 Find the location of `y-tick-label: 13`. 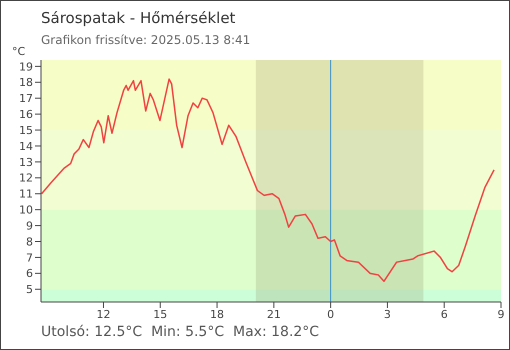

y-tick-label: 13 is located at coordinates (26, 162).